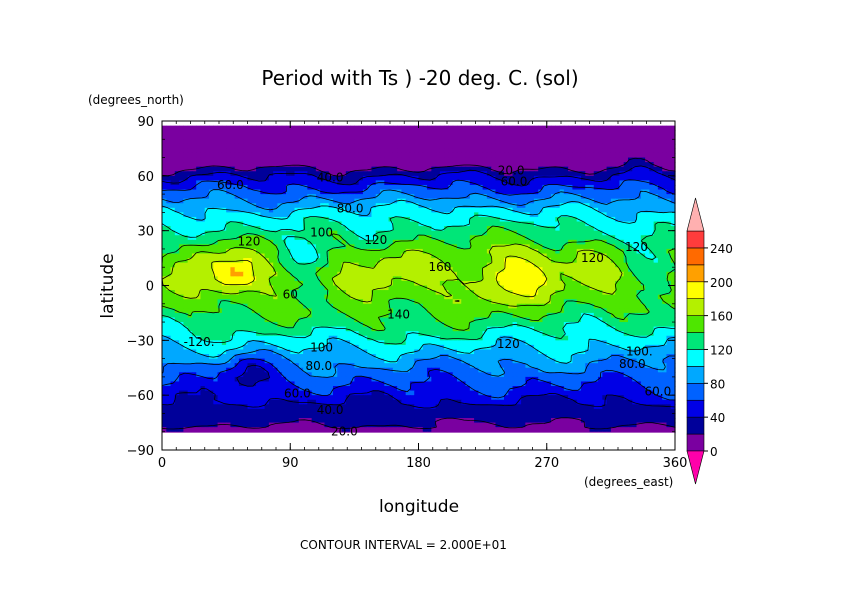 Image resolution: width=842 pixels, height=595 pixels. Describe the element at coordinates (136, 100) in the screenshot. I see `y-units-label: (degrees_north)` at that location.